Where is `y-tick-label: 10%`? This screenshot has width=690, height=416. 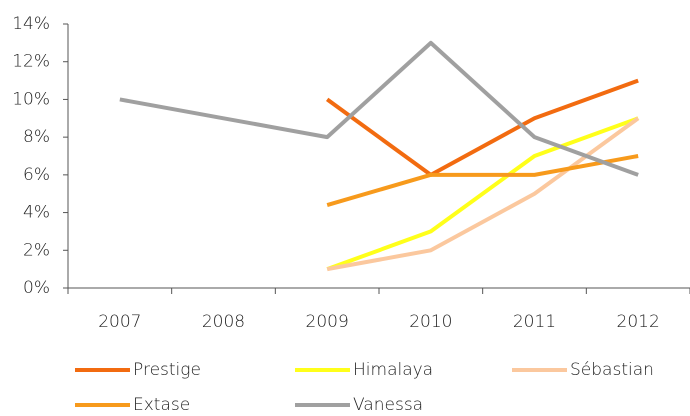 y-tick-label: 10% is located at coordinates (31, 99).